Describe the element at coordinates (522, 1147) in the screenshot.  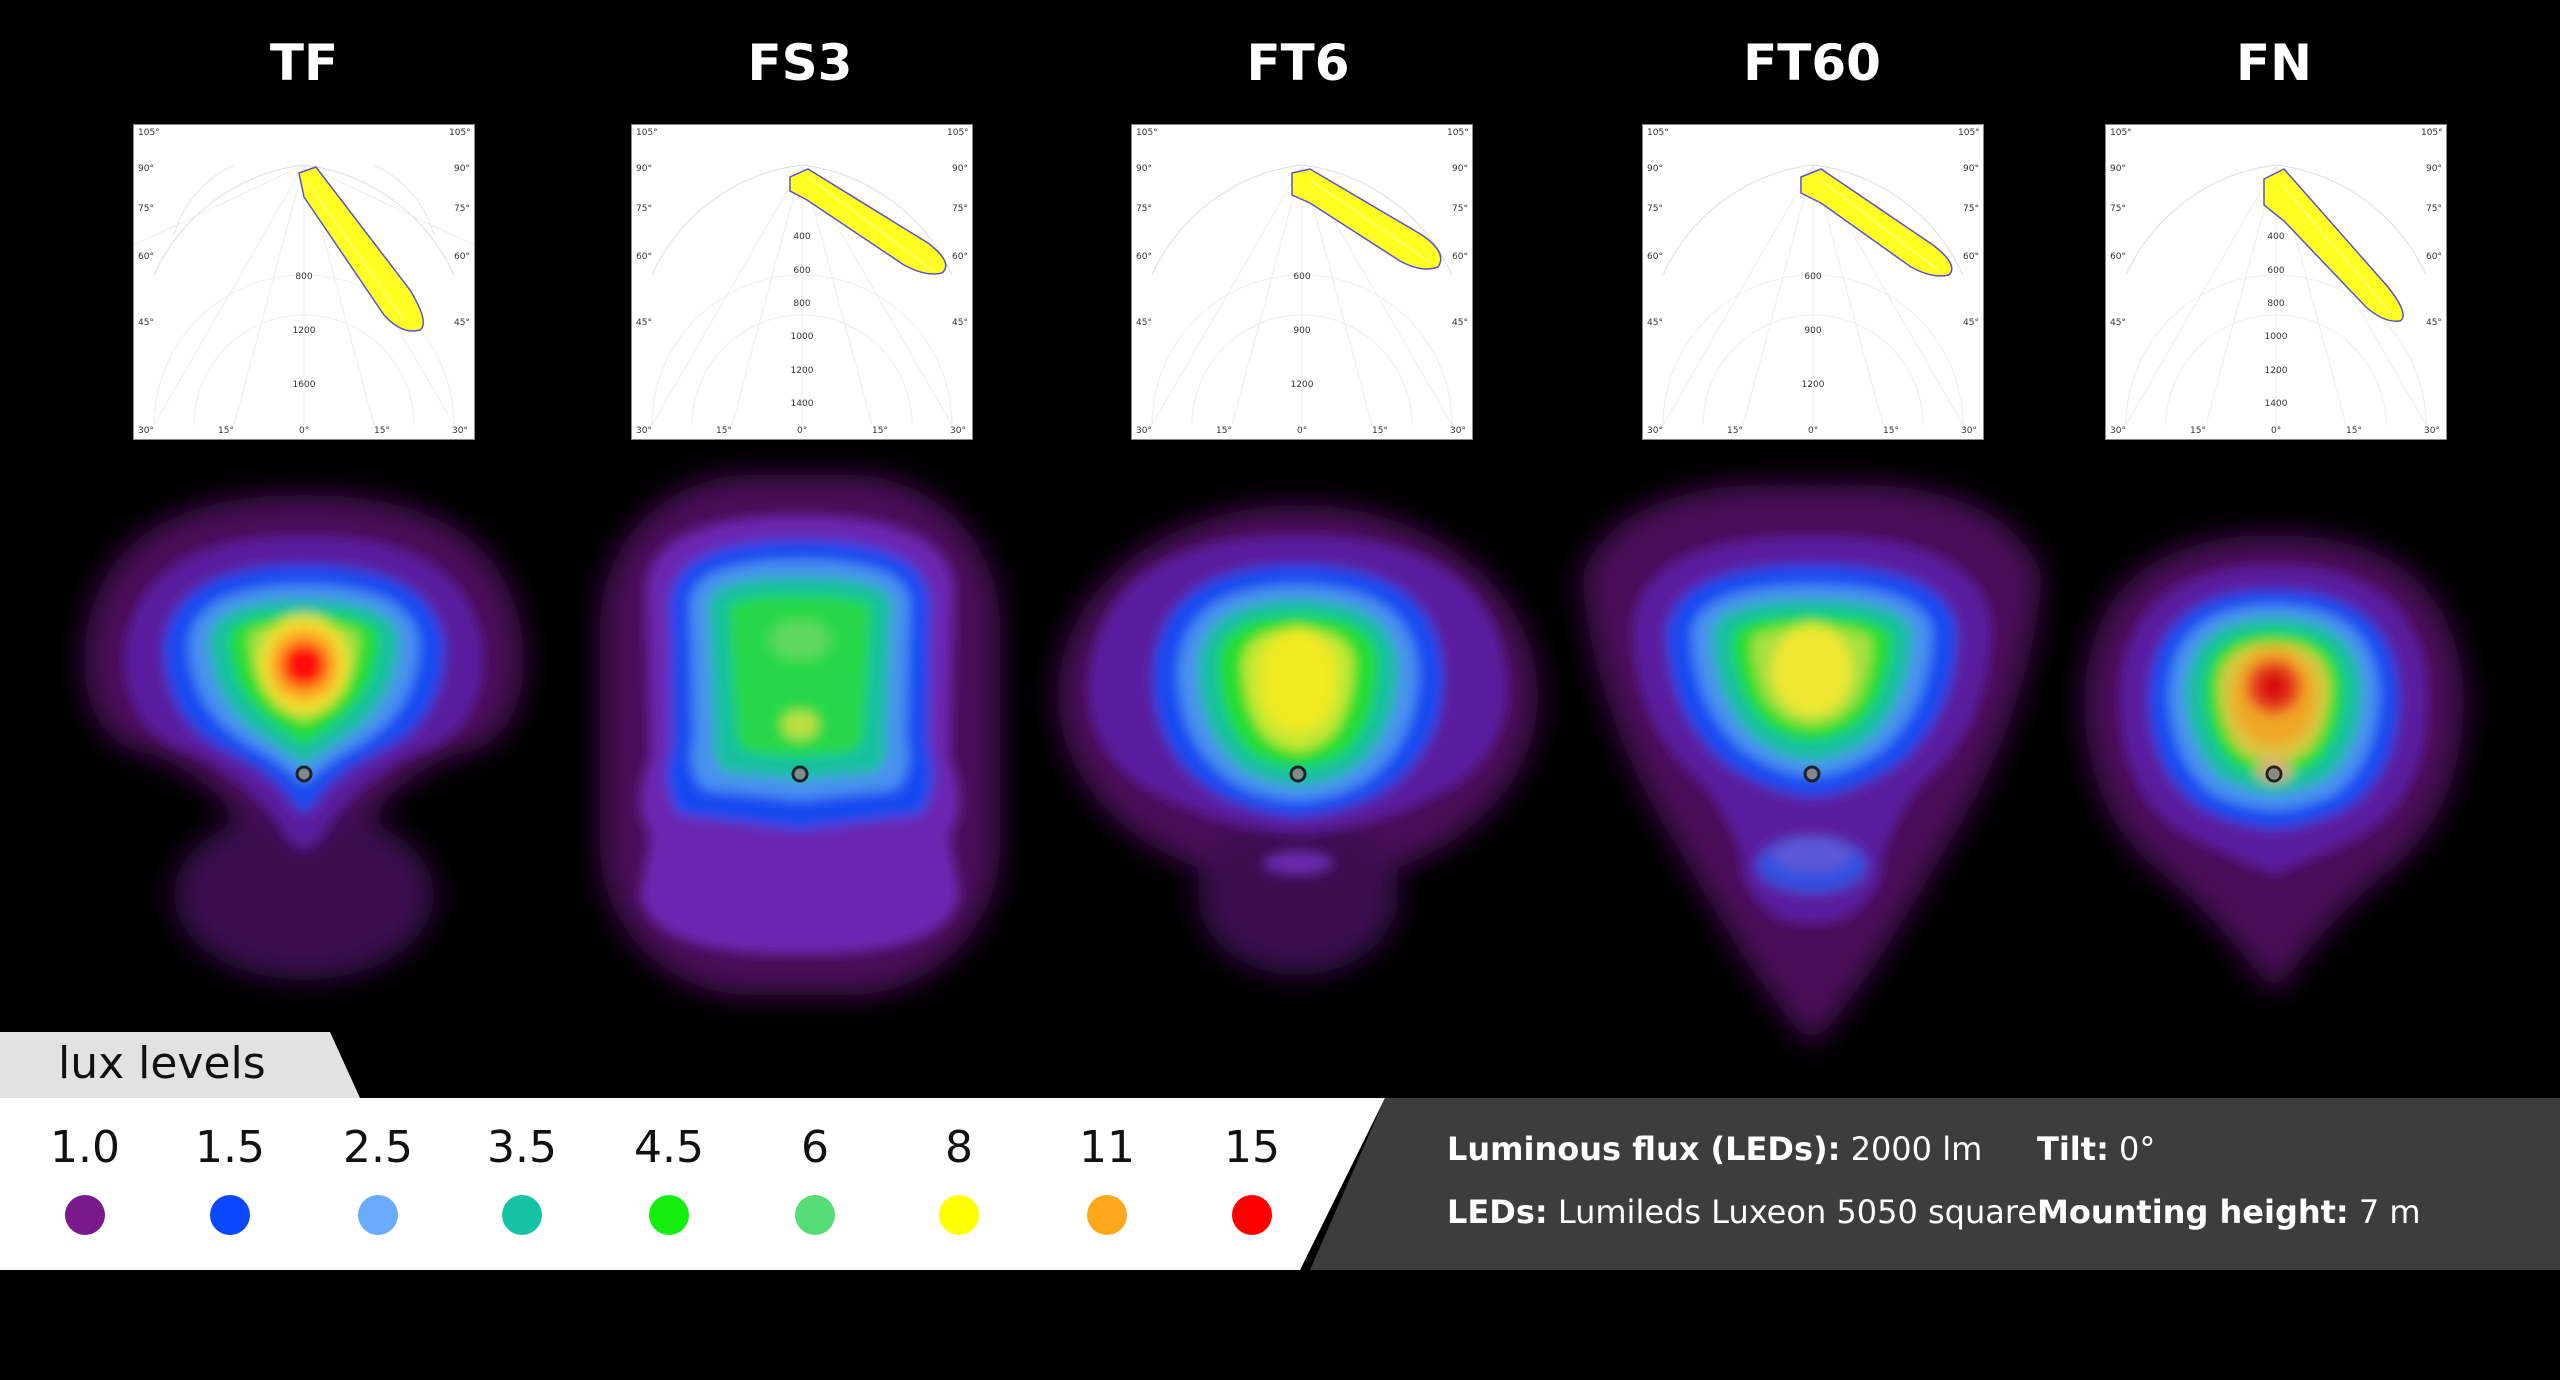
I see `legend-value: 3.5` at that location.